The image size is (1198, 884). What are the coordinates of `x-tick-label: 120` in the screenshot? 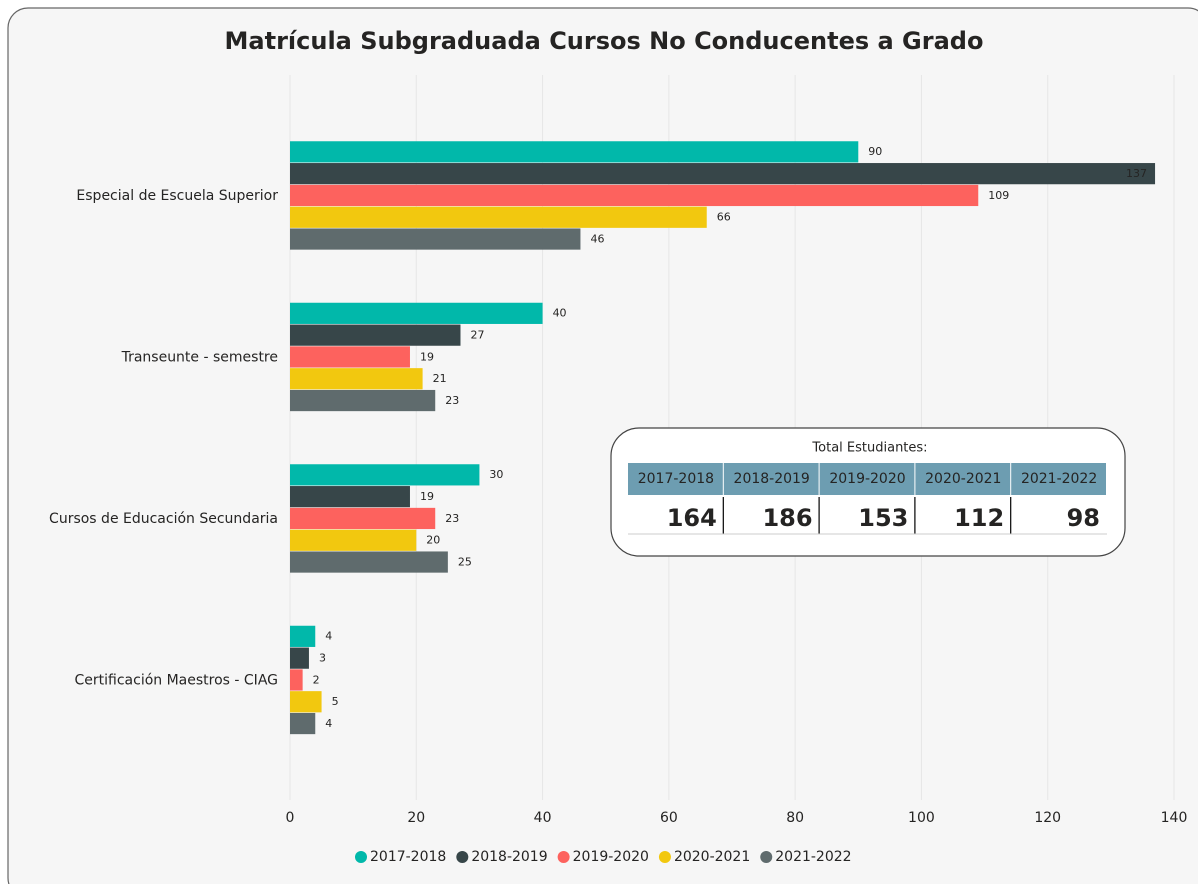 It's located at (1047, 818).